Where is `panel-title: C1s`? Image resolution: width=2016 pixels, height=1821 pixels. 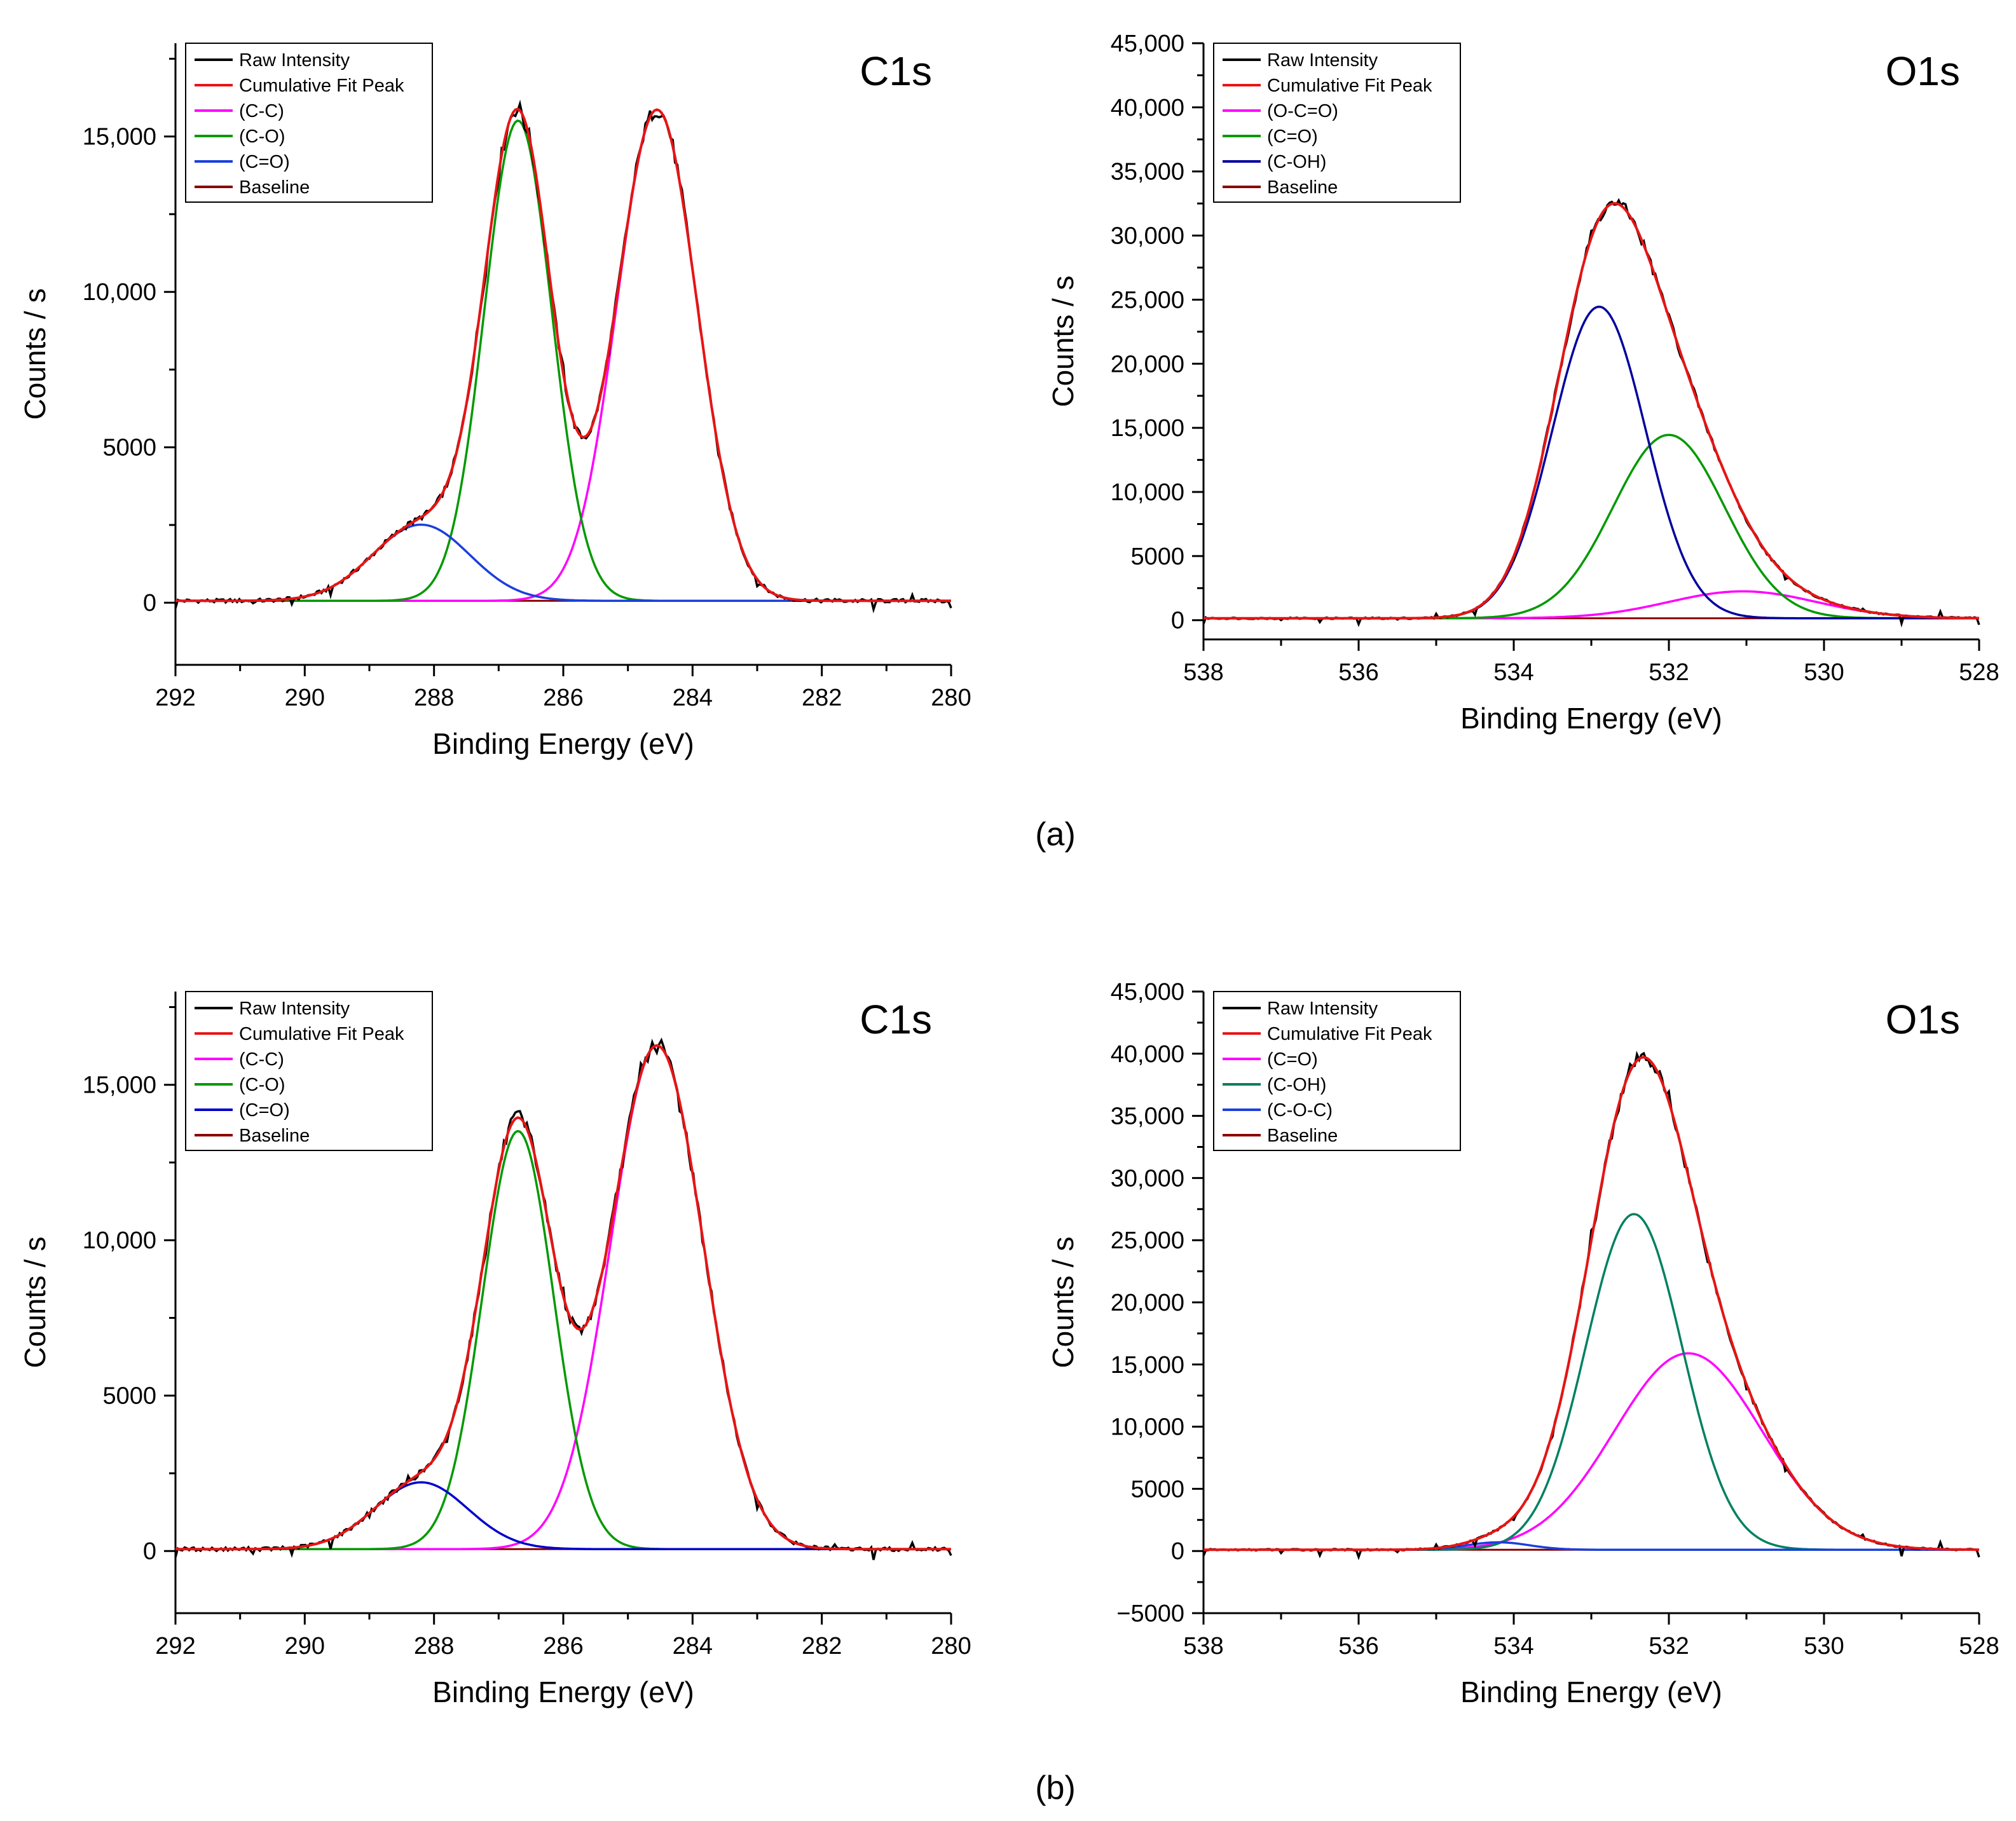 panel-title: C1s is located at coordinates (896, 1019).